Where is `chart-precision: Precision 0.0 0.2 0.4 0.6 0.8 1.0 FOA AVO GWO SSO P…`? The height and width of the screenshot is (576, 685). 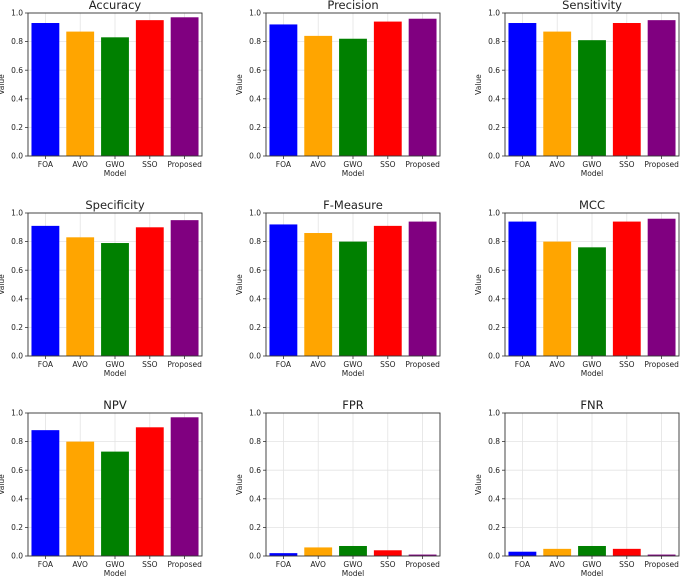
chart-precision: Precision 0.0 0.2 0.4 0.6 0.8 1.0 FOA AVO GWO SSO P… is located at coordinates (338, 89).